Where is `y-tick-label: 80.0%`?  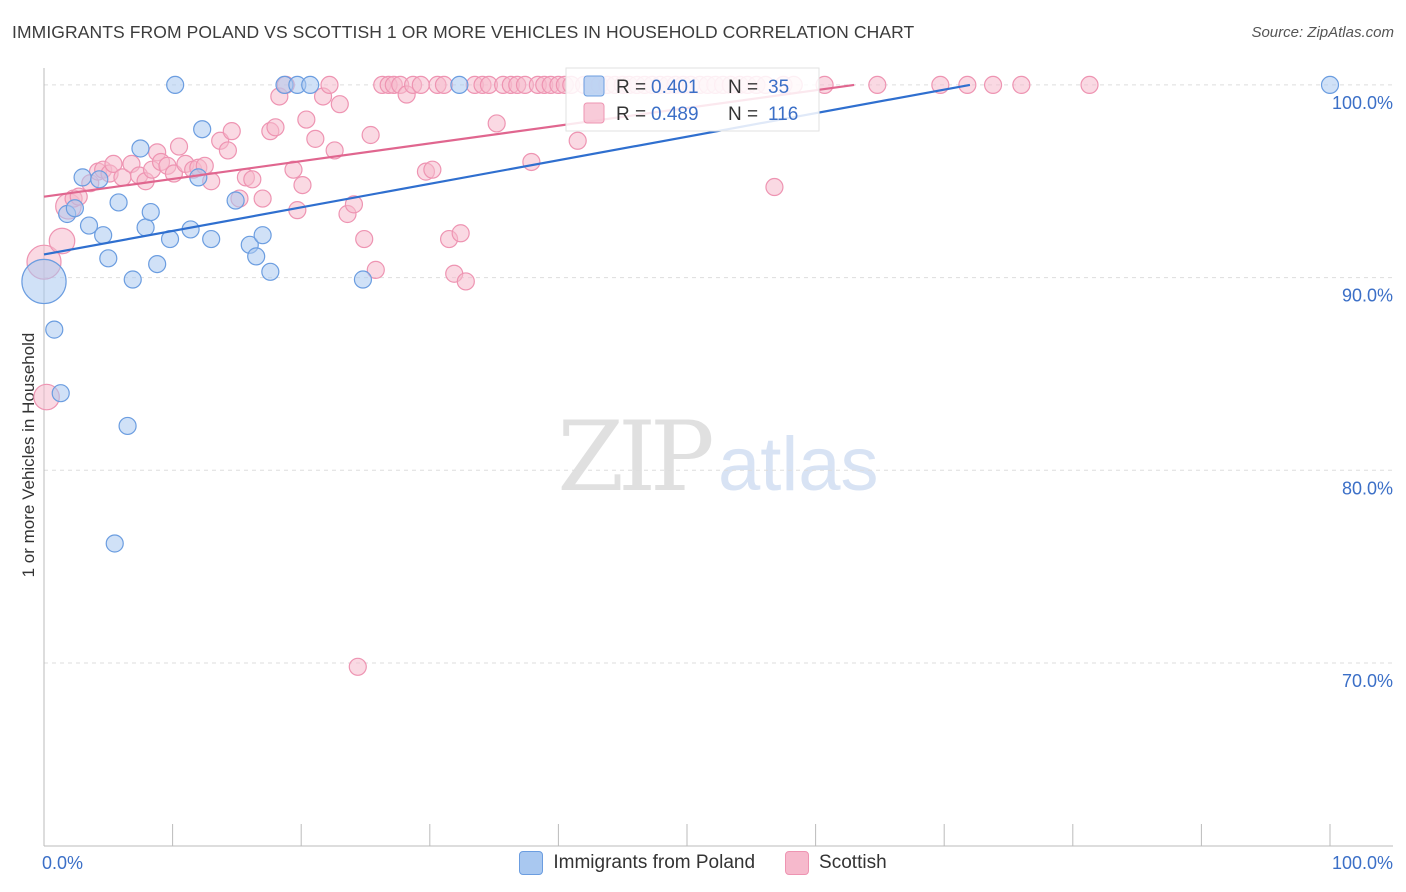
y-tick-label: 80.0% is located at coordinates (1367, 488).